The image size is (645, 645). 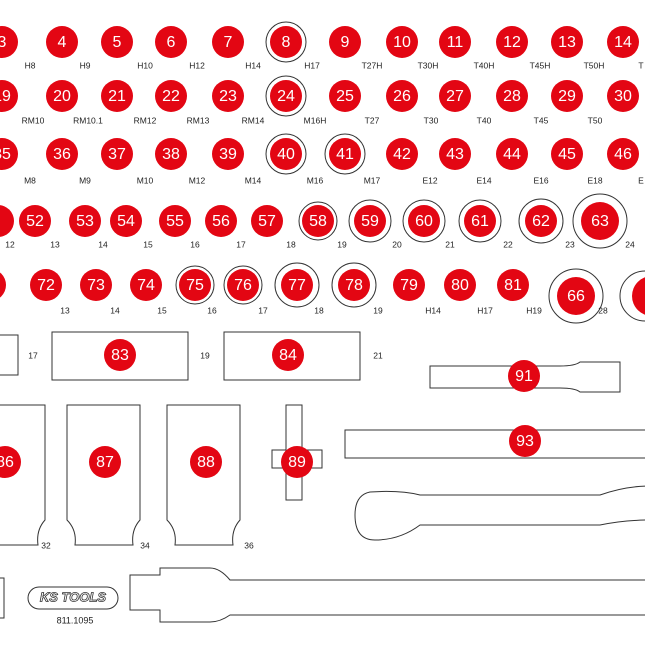 I want to click on size-label: T30, so click(x=431, y=120).